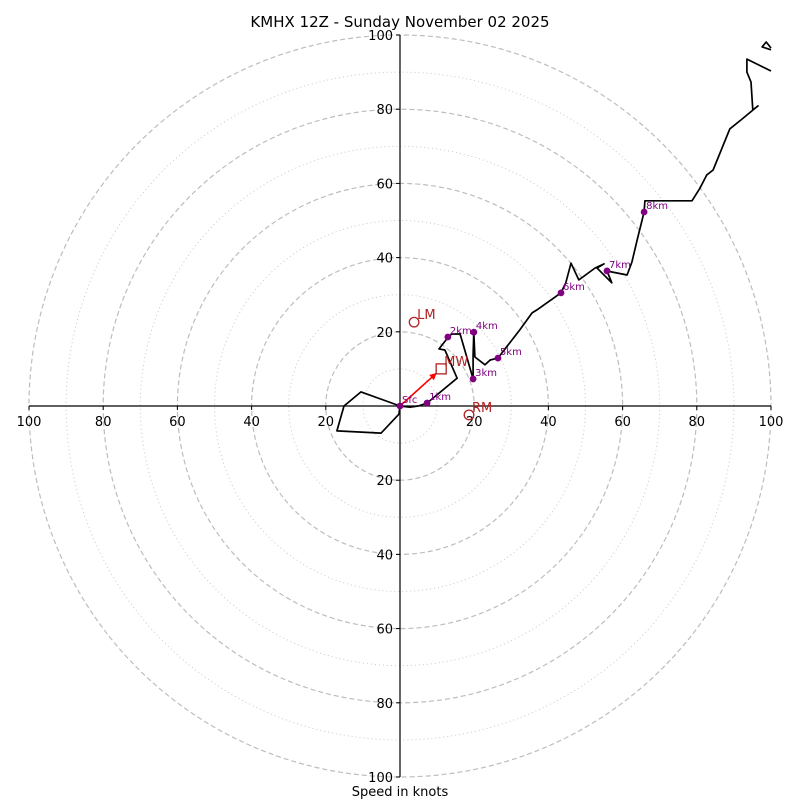 Image resolution: width=800 pixels, height=800 pixels. What do you see at coordinates (414, 322) in the screenshot?
I see `storm-marker-lm` at bounding box center [414, 322].